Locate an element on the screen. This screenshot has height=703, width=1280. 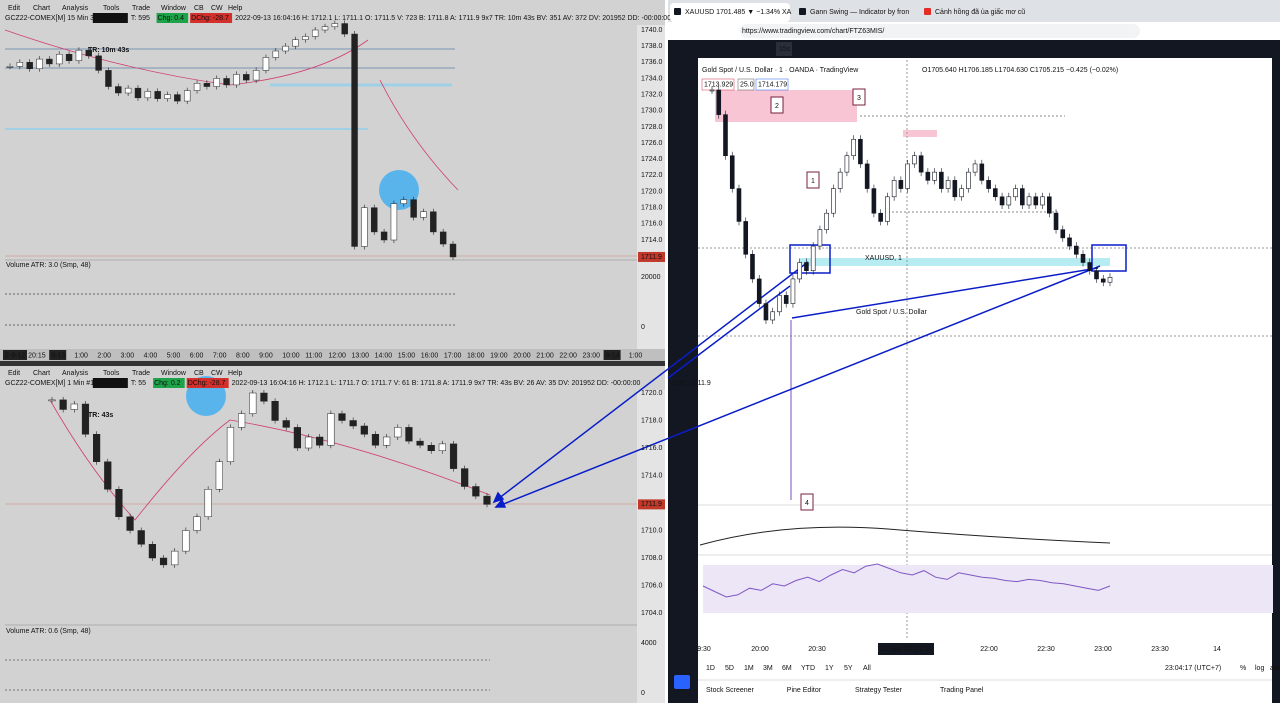
crosshair-time: 13 Sep '22 21:17 is located at coordinates (906, 649).